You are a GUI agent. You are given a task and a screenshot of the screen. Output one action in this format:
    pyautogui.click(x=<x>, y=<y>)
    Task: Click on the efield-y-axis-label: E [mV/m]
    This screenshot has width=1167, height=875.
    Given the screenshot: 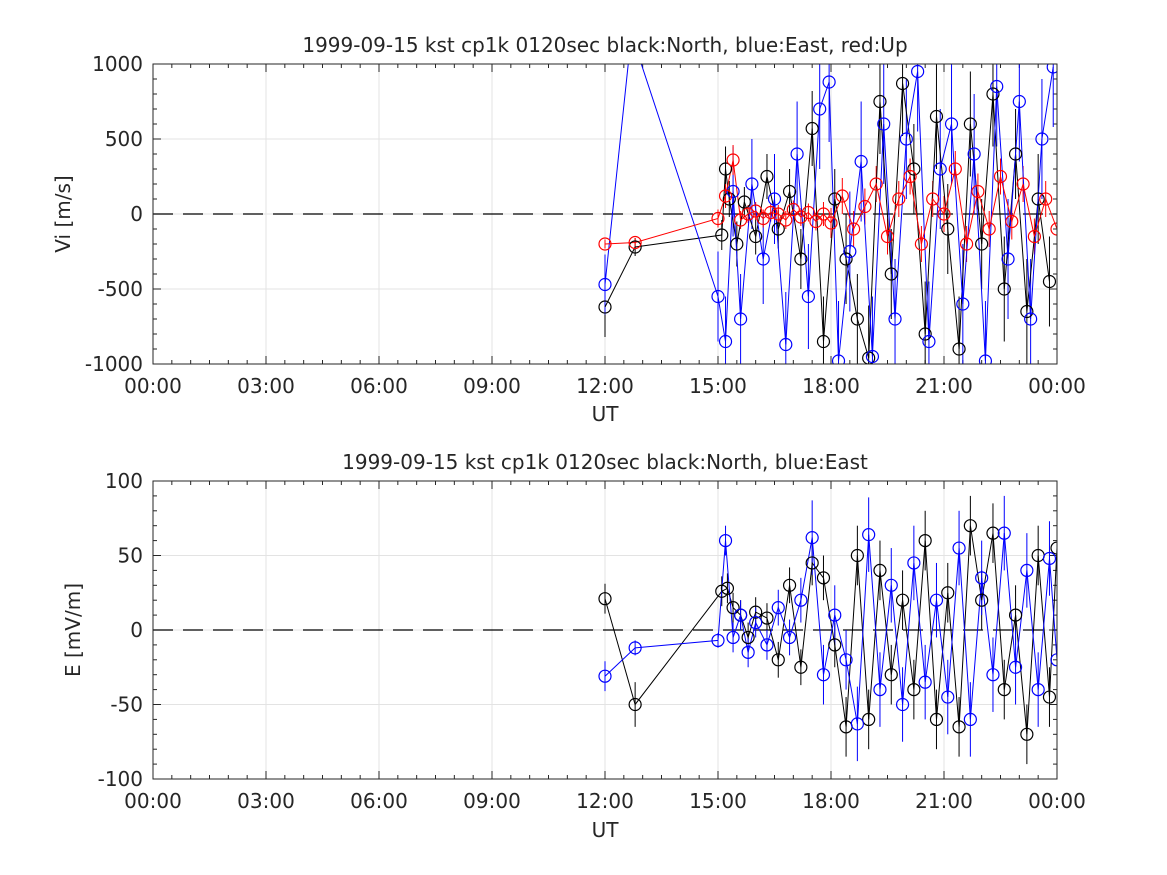 What is the action you would take?
    pyautogui.click(x=73, y=630)
    